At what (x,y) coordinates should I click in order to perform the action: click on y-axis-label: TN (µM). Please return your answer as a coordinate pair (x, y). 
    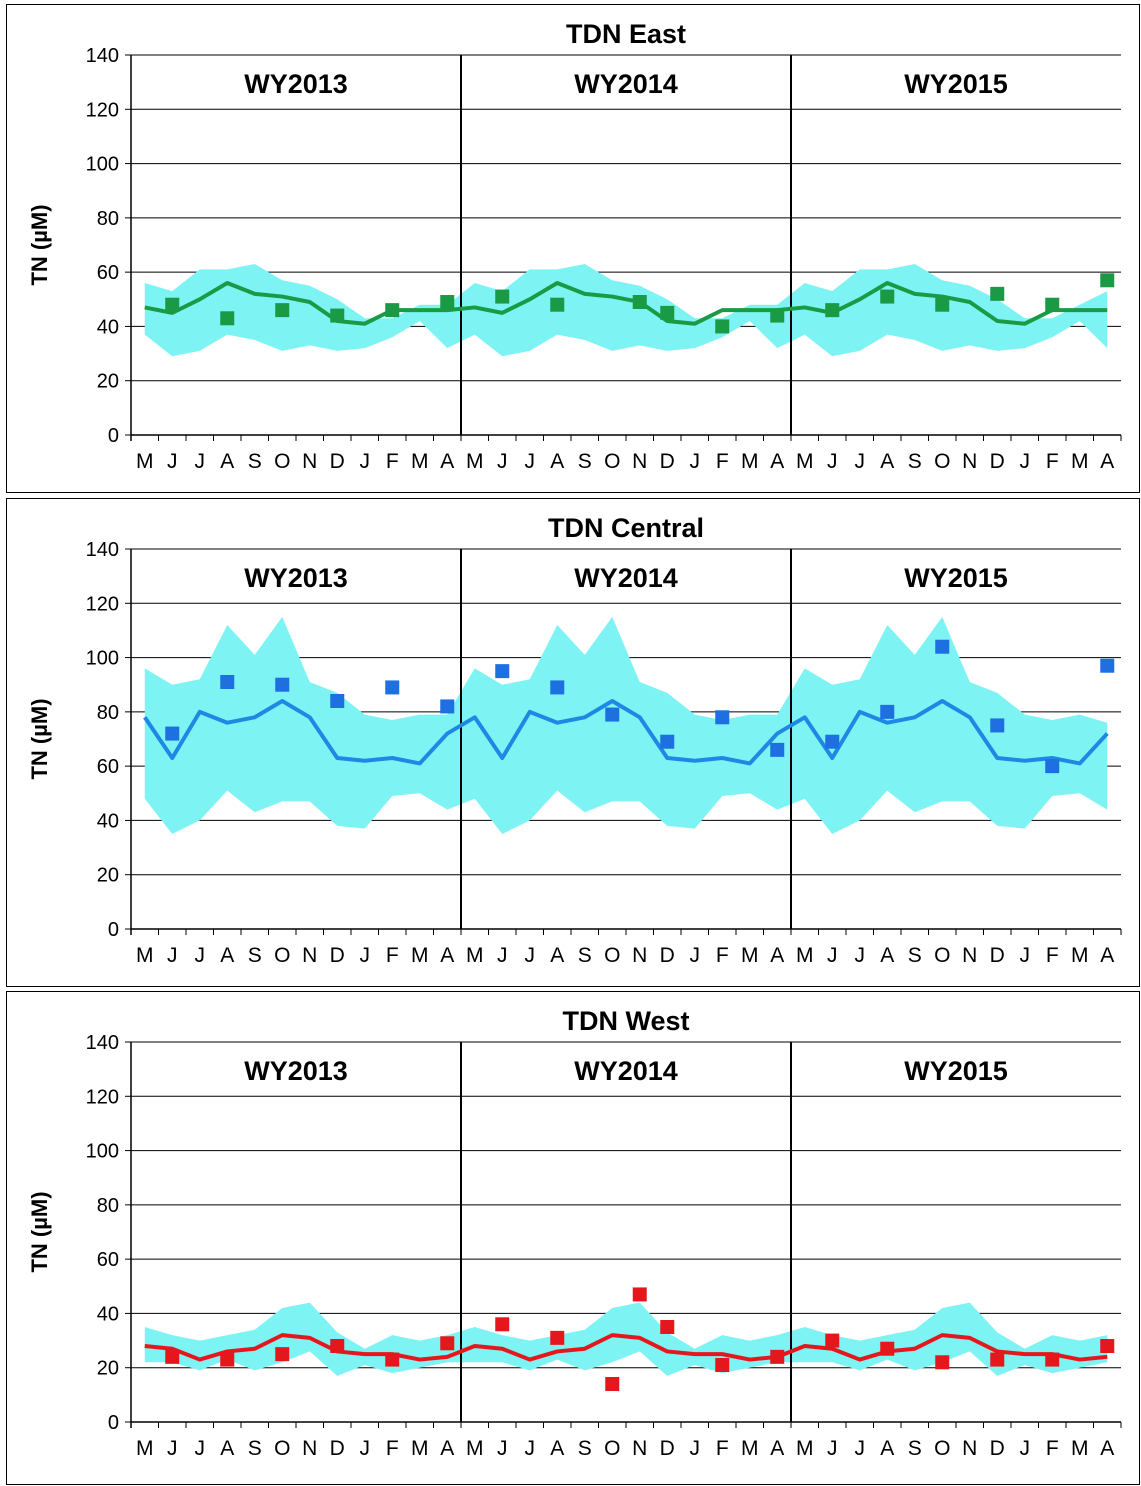
    Looking at the image, I should click on (39, 1231).